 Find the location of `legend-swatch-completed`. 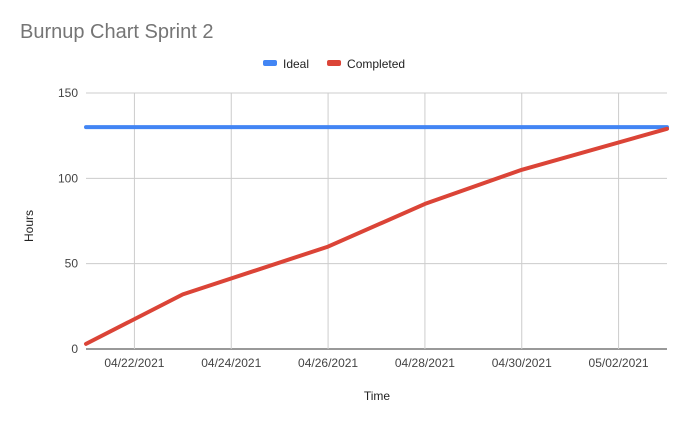

legend-swatch-completed is located at coordinates (334, 63).